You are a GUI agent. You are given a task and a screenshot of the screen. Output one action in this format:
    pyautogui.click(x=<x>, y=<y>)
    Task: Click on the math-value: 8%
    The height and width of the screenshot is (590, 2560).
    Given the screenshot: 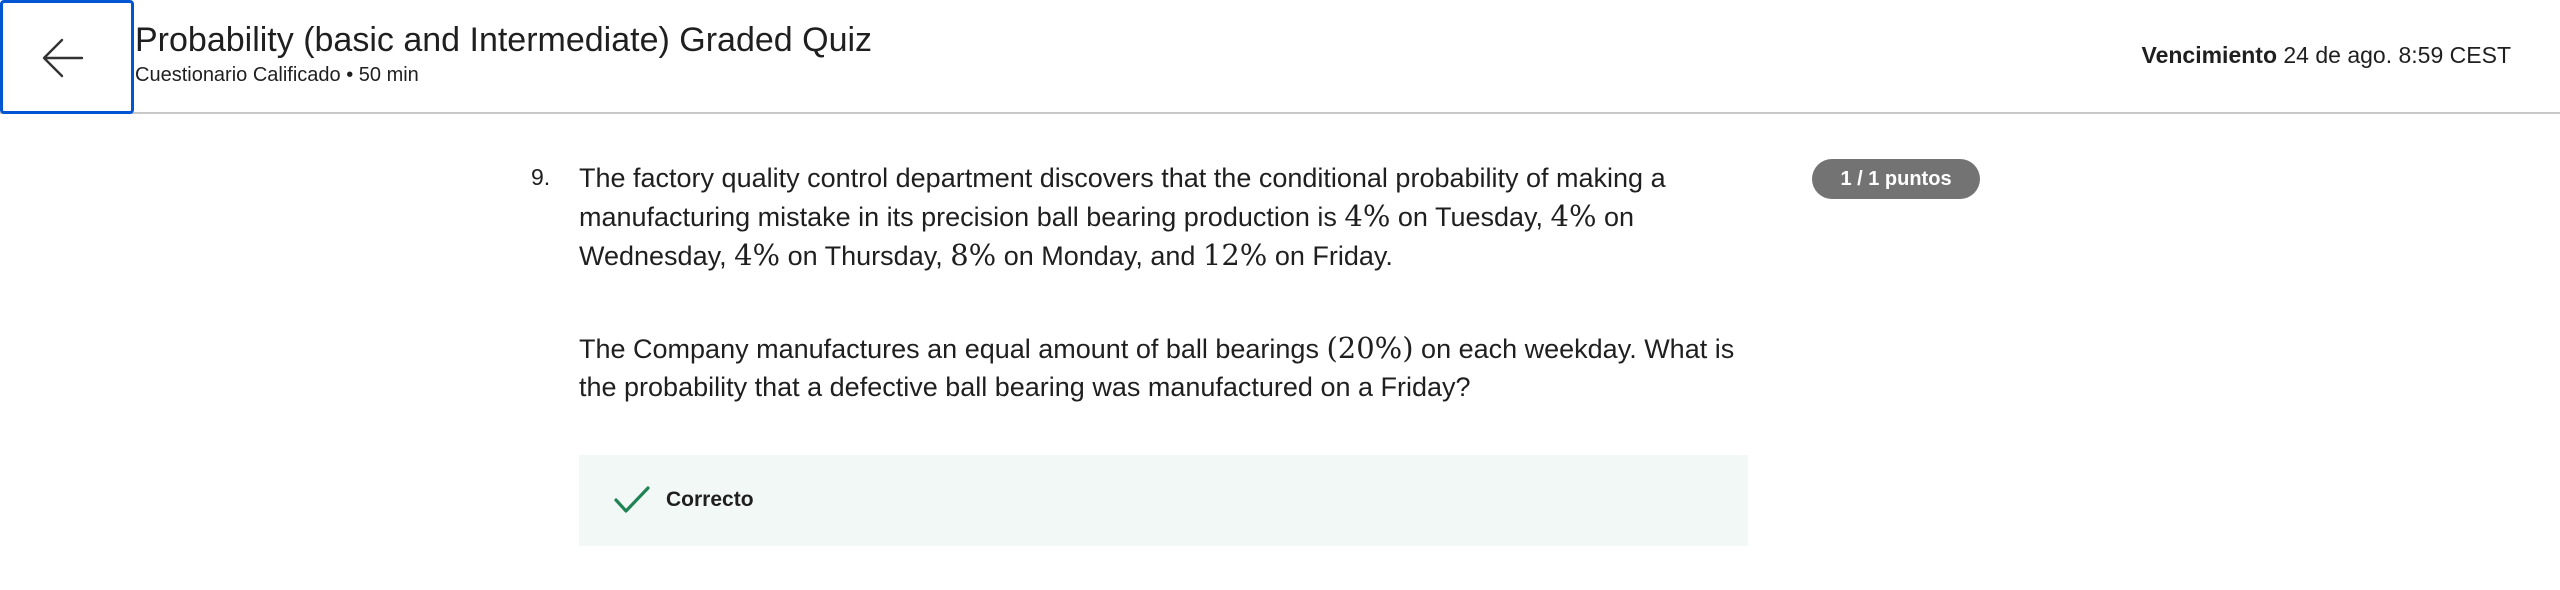 What is the action you would take?
    pyautogui.click(x=973, y=255)
    